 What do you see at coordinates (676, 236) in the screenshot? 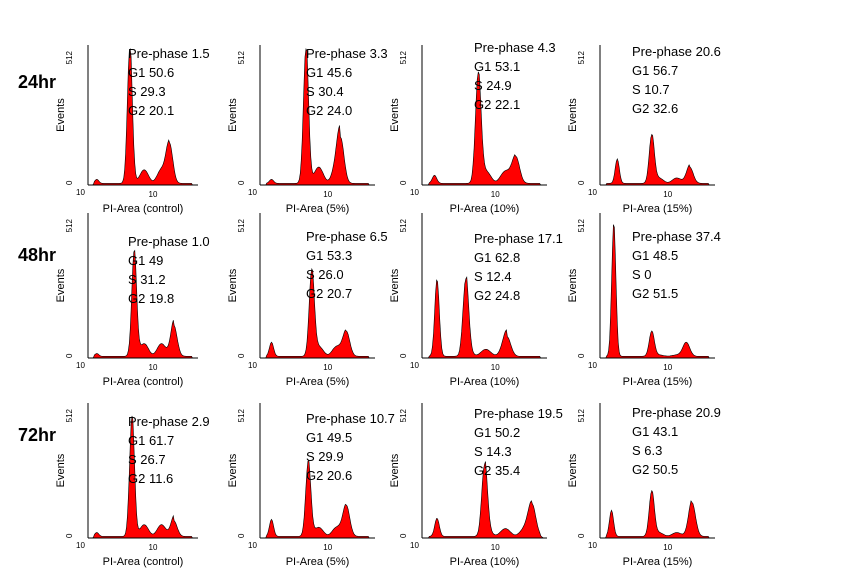
I see `phase-annotation-1: Pre-phase 37.4` at bounding box center [676, 236].